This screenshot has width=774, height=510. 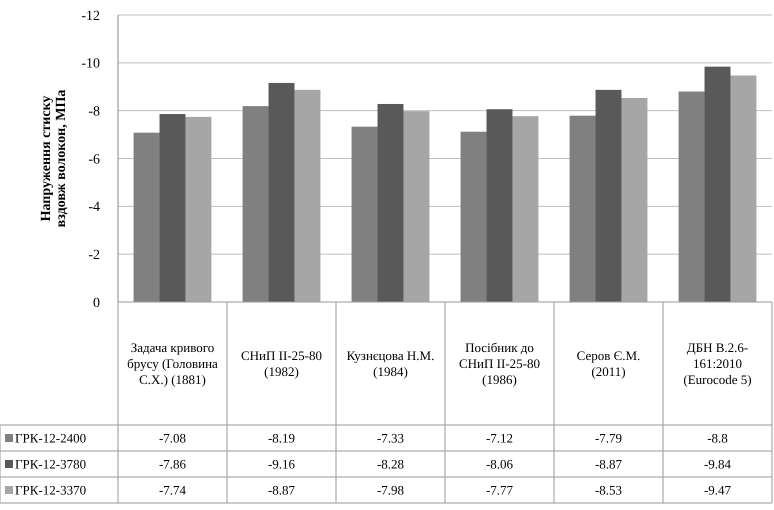 What do you see at coordinates (717, 438) in the screenshot?
I see `data-label: -8.8` at bounding box center [717, 438].